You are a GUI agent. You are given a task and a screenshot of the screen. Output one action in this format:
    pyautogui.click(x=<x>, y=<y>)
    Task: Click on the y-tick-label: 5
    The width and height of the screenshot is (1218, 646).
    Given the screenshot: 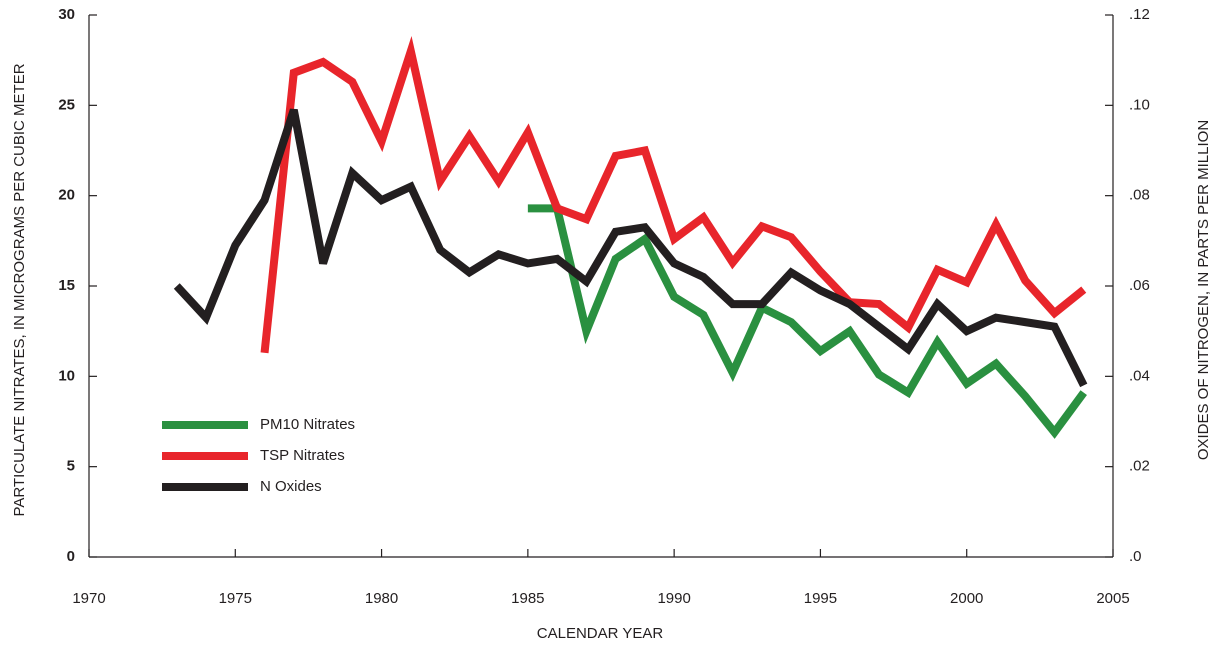 What is the action you would take?
    pyautogui.click(x=71, y=466)
    